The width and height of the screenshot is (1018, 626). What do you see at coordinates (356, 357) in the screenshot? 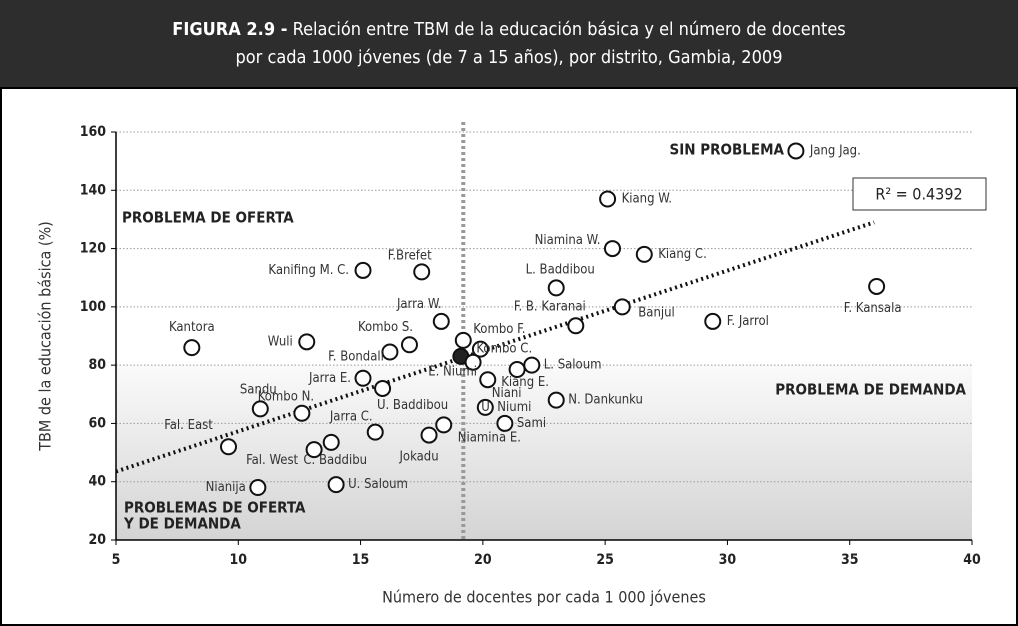
I see `point-label: F. Bondali` at bounding box center [356, 357].